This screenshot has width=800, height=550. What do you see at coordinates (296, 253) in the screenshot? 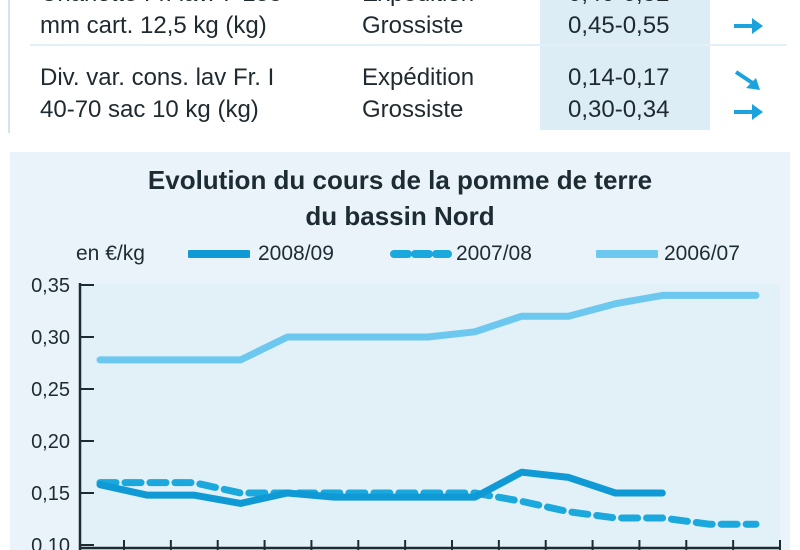
I see `legend-label-2008-09: 2008/09` at bounding box center [296, 253].